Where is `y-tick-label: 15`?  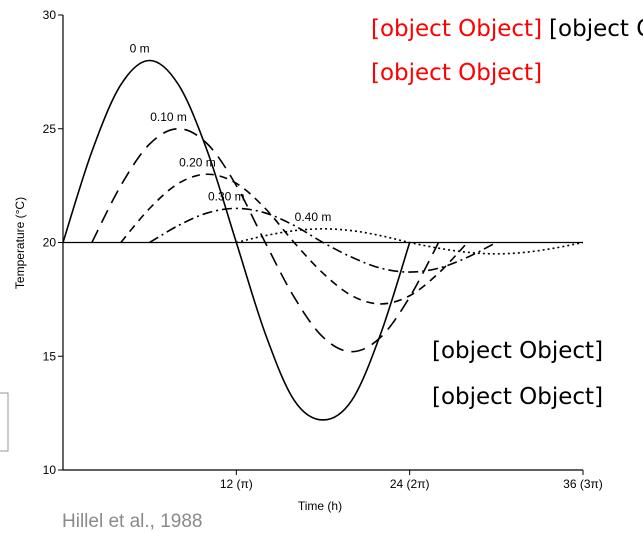
y-tick-label: 15 is located at coordinates (50, 356).